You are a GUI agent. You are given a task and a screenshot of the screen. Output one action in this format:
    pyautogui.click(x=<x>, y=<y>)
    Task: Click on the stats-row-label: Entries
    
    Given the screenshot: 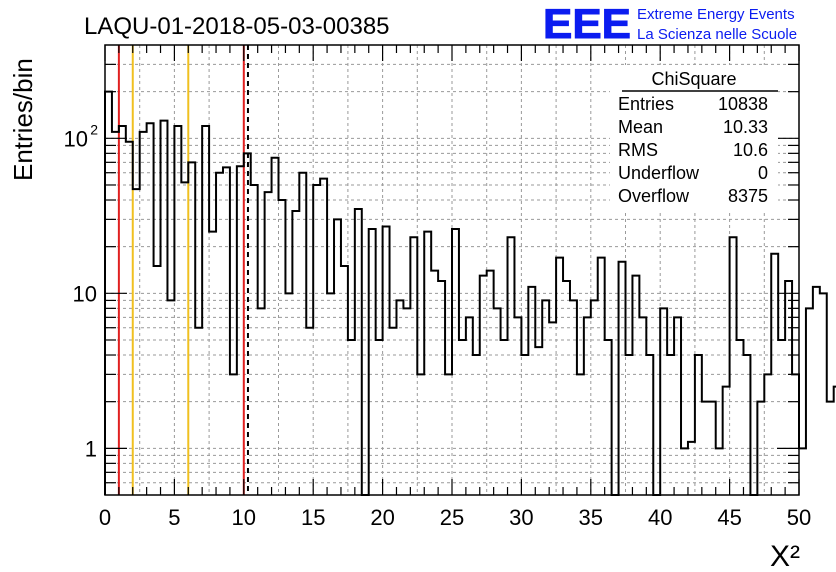 What is the action you would take?
    pyautogui.click(x=646, y=104)
    